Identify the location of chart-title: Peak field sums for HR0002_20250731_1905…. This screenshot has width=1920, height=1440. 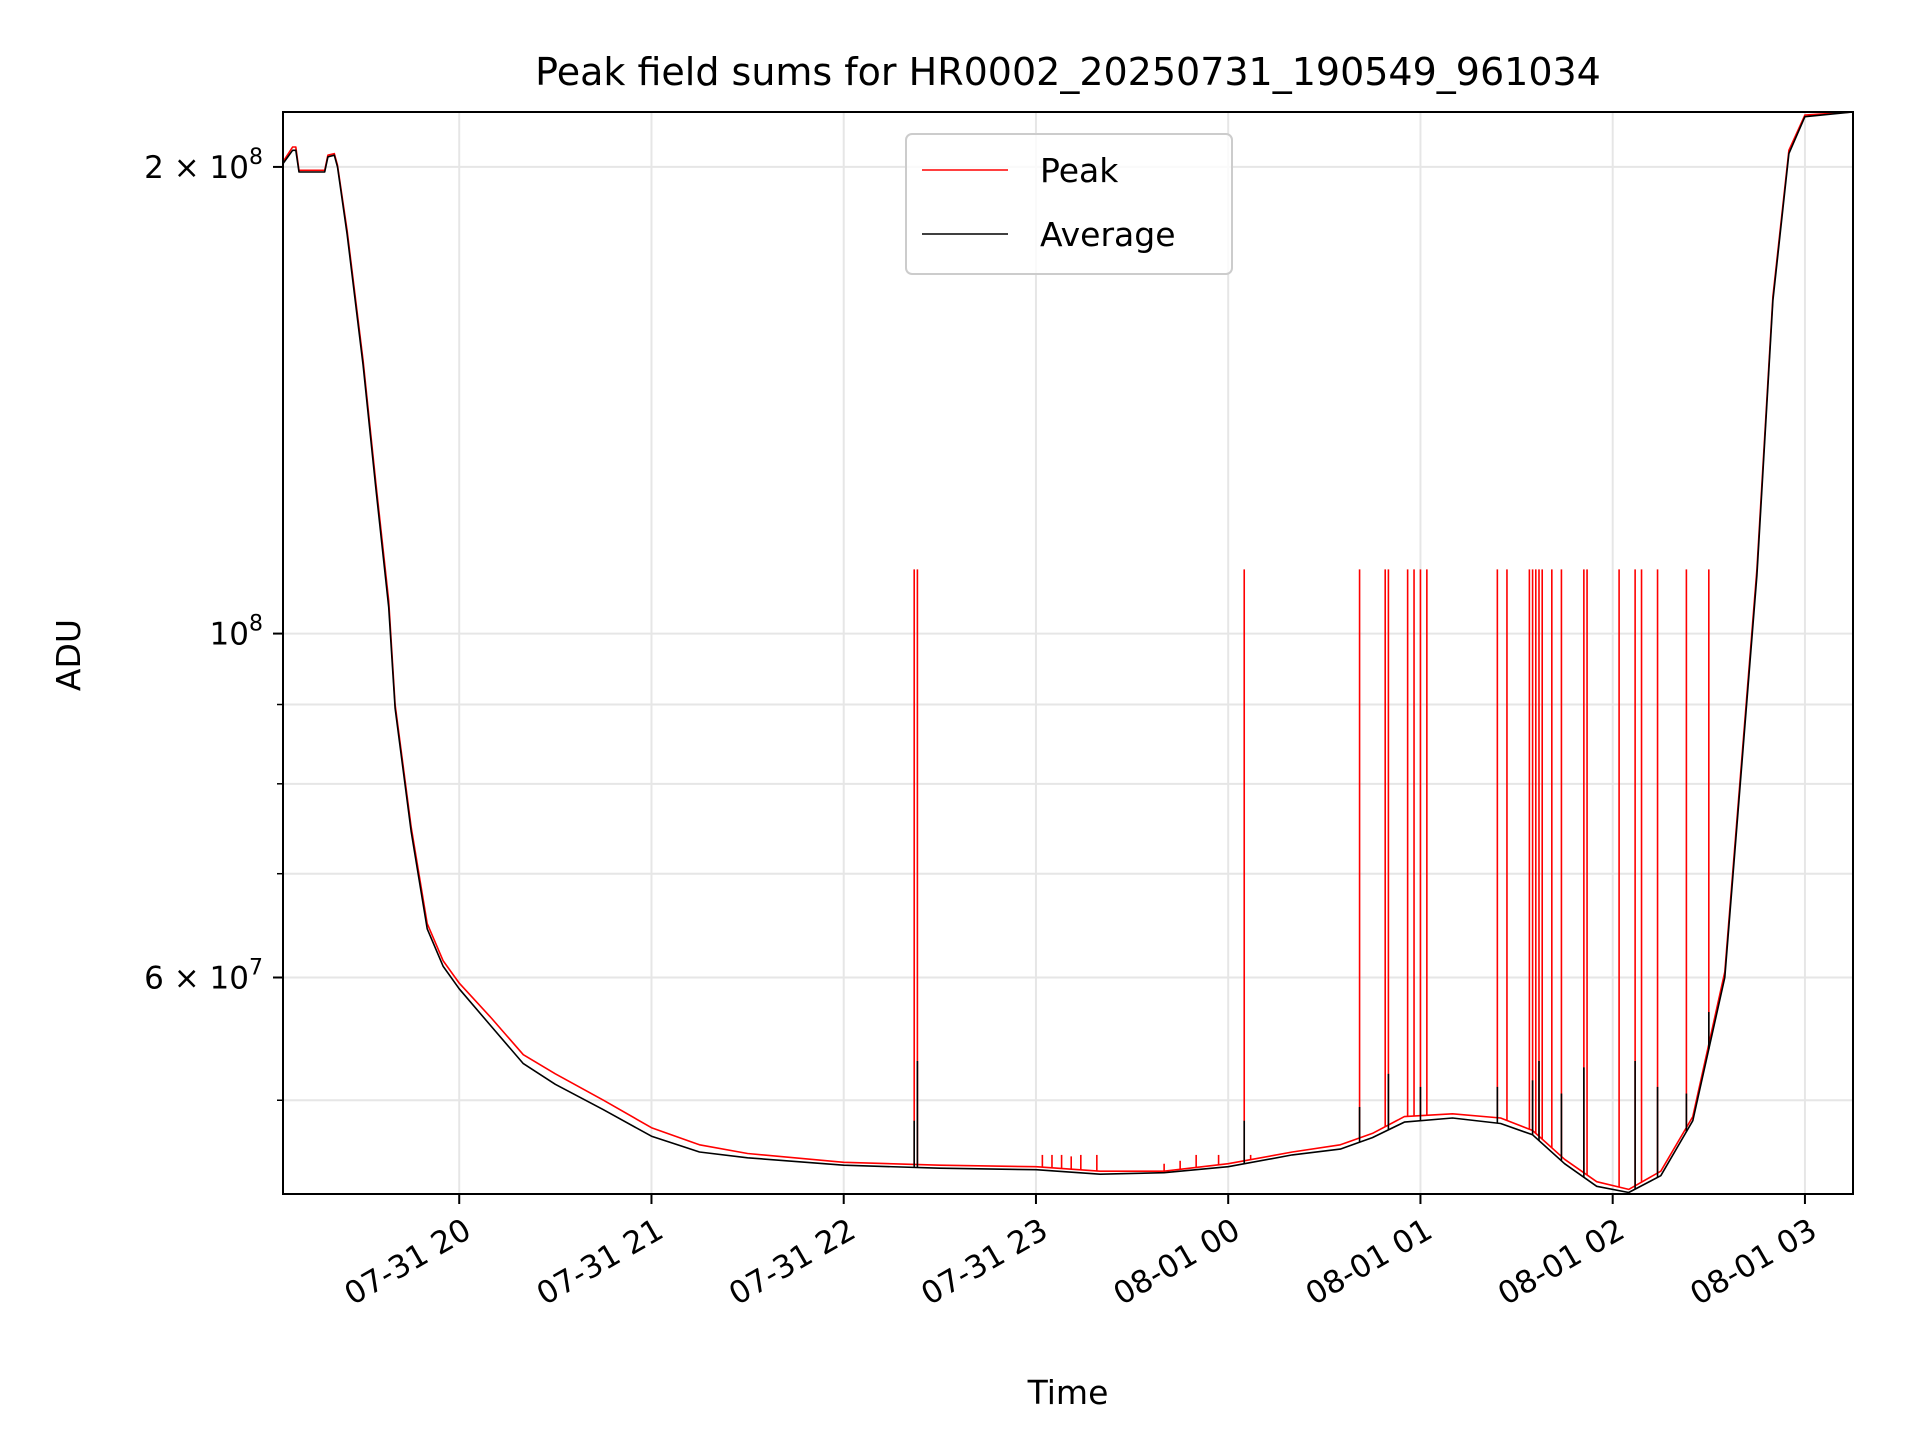
(1068, 72).